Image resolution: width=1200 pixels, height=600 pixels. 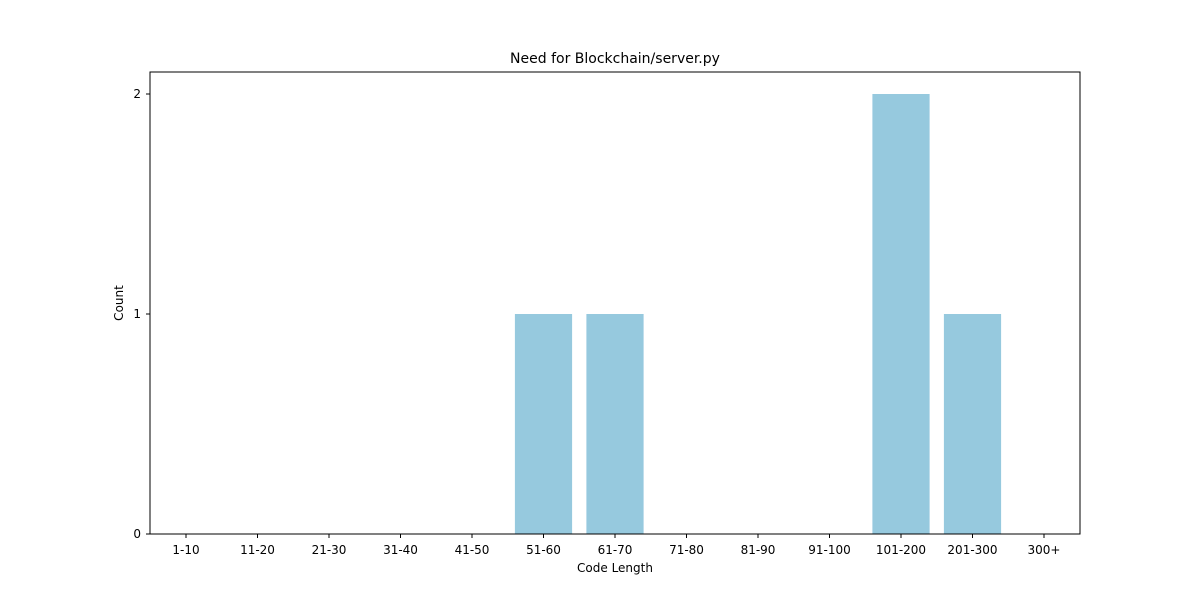 What do you see at coordinates (901, 550) in the screenshot?
I see `x-tick-label: 101-200` at bounding box center [901, 550].